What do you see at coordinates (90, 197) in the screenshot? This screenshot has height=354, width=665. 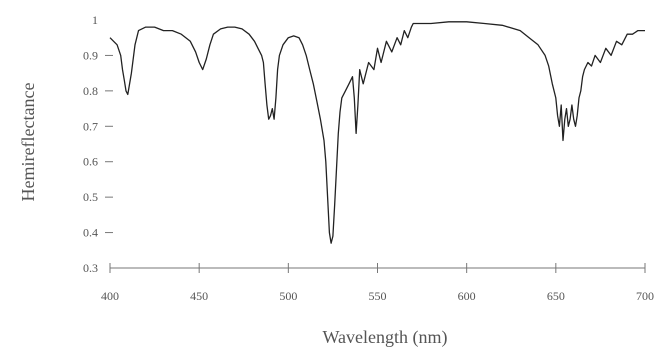 I see `y-tick-label: 0.5` at bounding box center [90, 197].